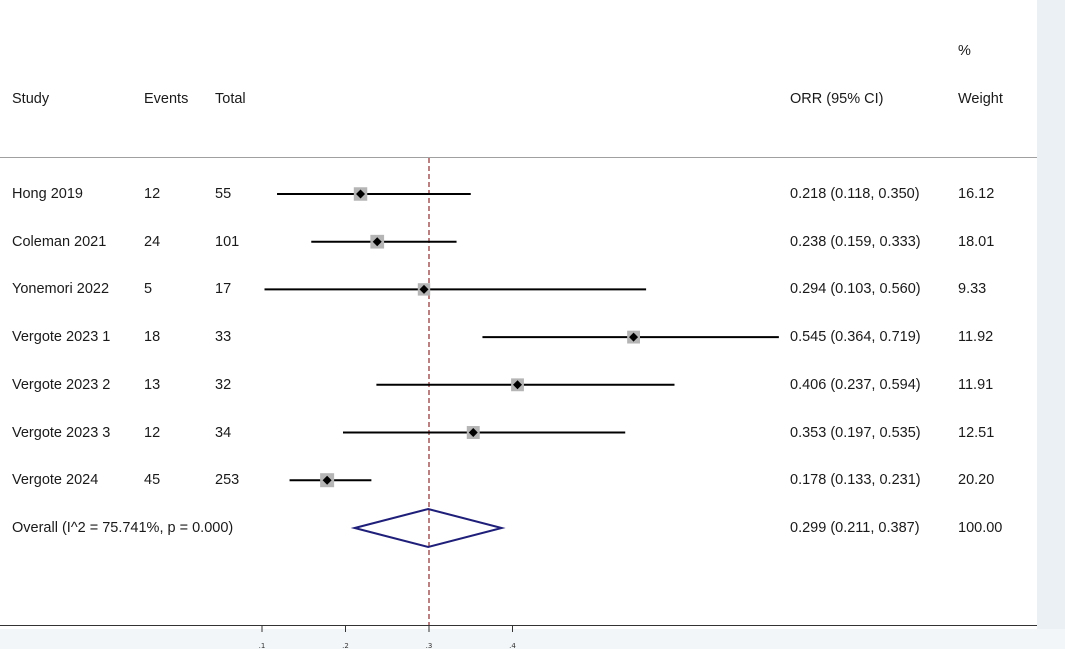  What do you see at coordinates (855, 528) in the screenshot?
I see `overall-estimate: 0.299 (0.211, 0.387)` at bounding box center [855, 528].